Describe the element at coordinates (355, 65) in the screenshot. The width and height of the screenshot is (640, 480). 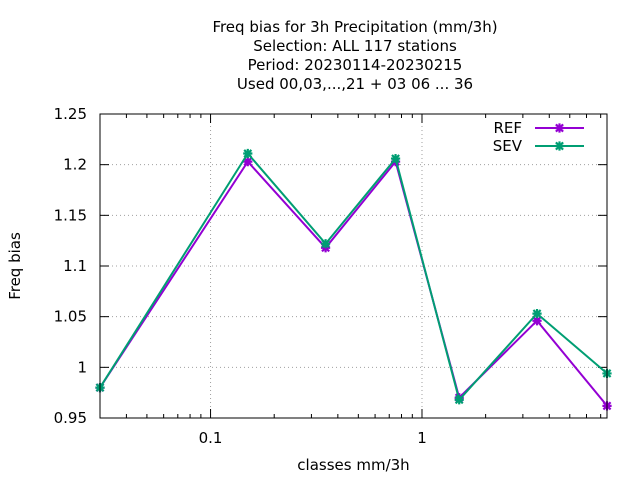
I see `chart-title-line: Period: 20230114-20230215` at that location.